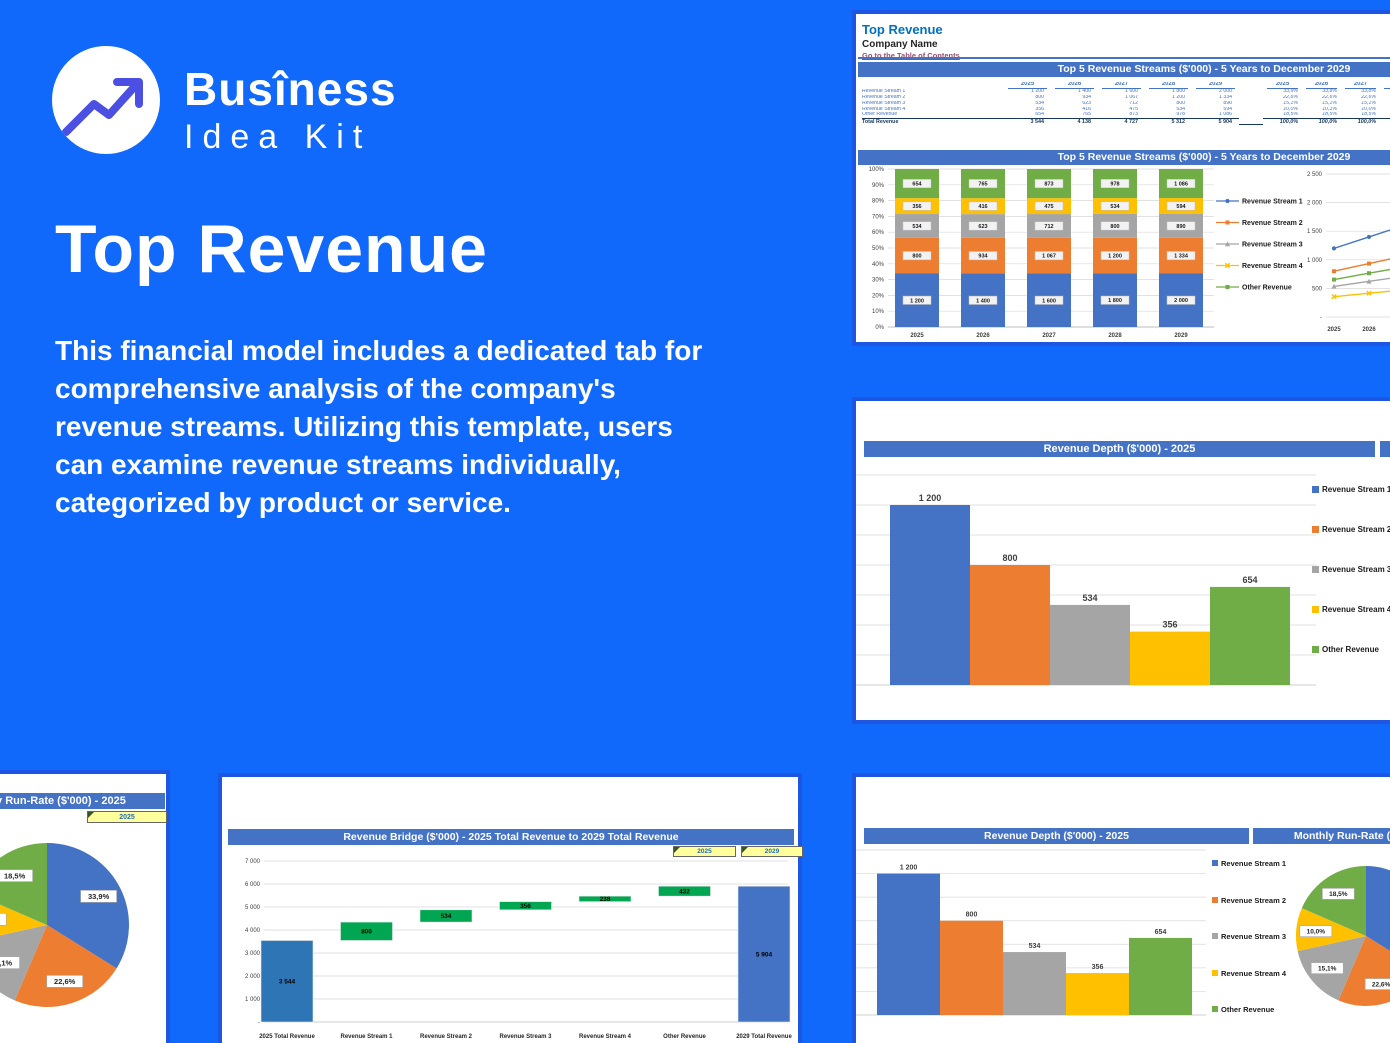 This screenshot has width=1390, height=1043. Describe the element at coordinates (982, 227) in the screenshot. I see `chart-text: 623` at that location.